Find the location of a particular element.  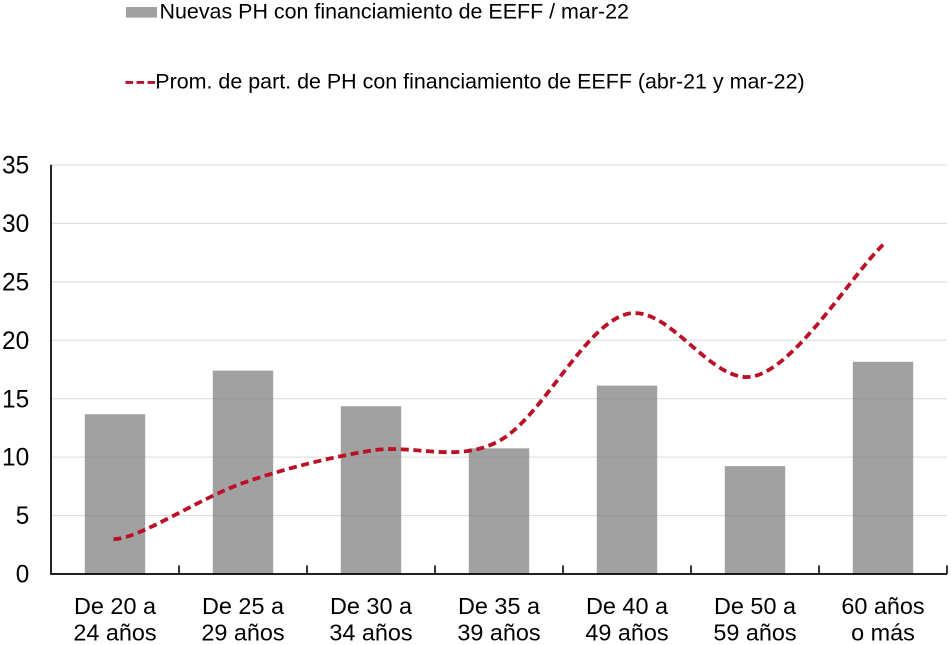

svg-text: 60 años is located at coordinates (882, 606).